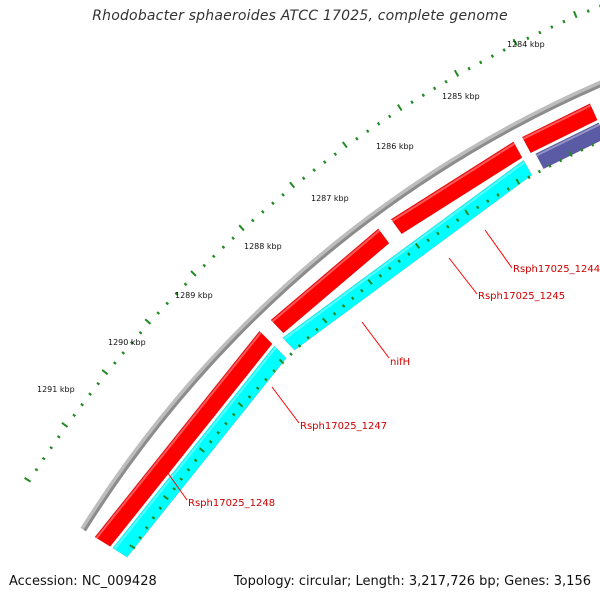 The height and width of the screenshot is (600, 600). What do you see at coordinates (461, 96) in the screenshot?
I see `kbp-label: 1285 kbp` at bounding box center [461, 96].